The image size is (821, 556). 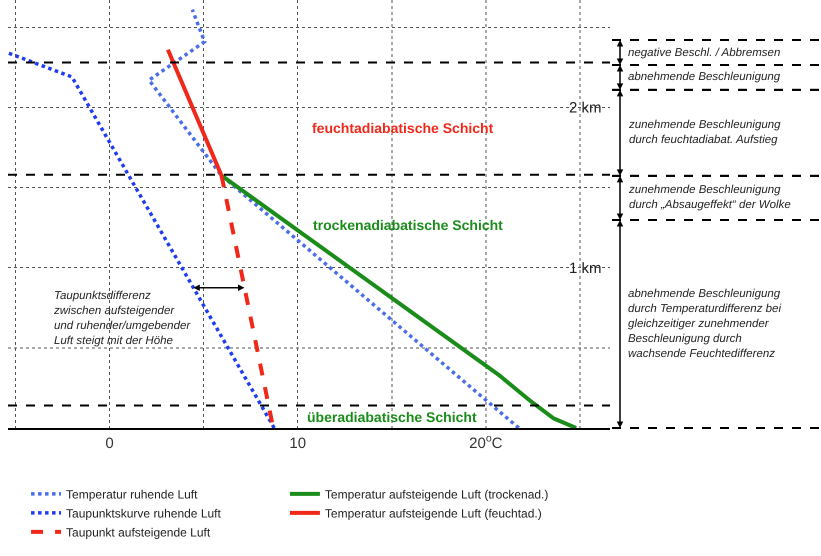 I want to click on annotation: trockenadiabatische Schicht, so click(x=408, y=225).